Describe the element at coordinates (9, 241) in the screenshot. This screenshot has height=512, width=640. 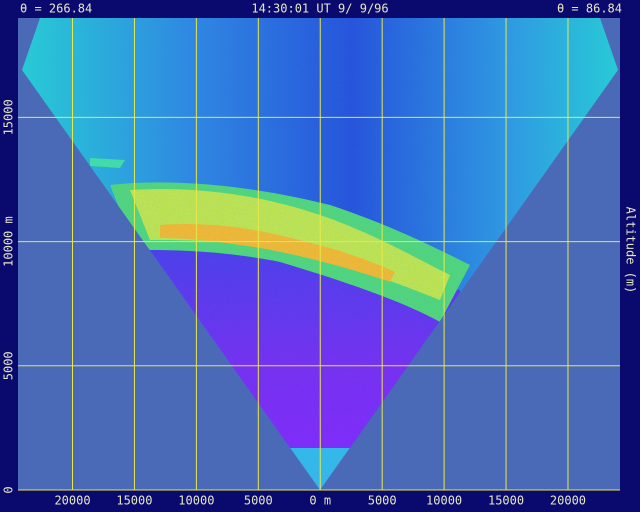
I see `y-tick-label: 10000 m` at that location.